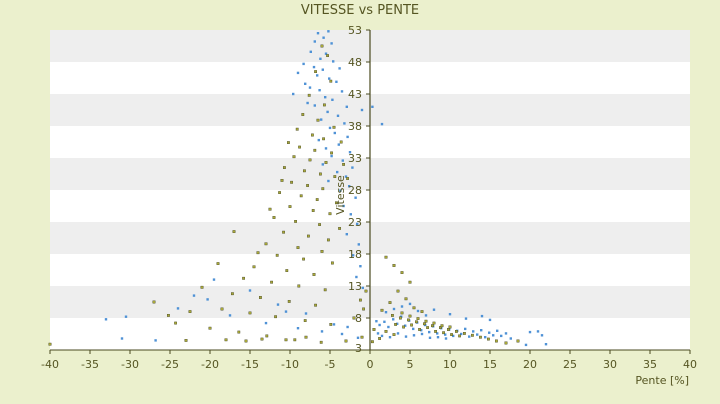  Describe the element at coordinates (650, 364) in the screenshot. I see `x-tick-label: 35` at that location.